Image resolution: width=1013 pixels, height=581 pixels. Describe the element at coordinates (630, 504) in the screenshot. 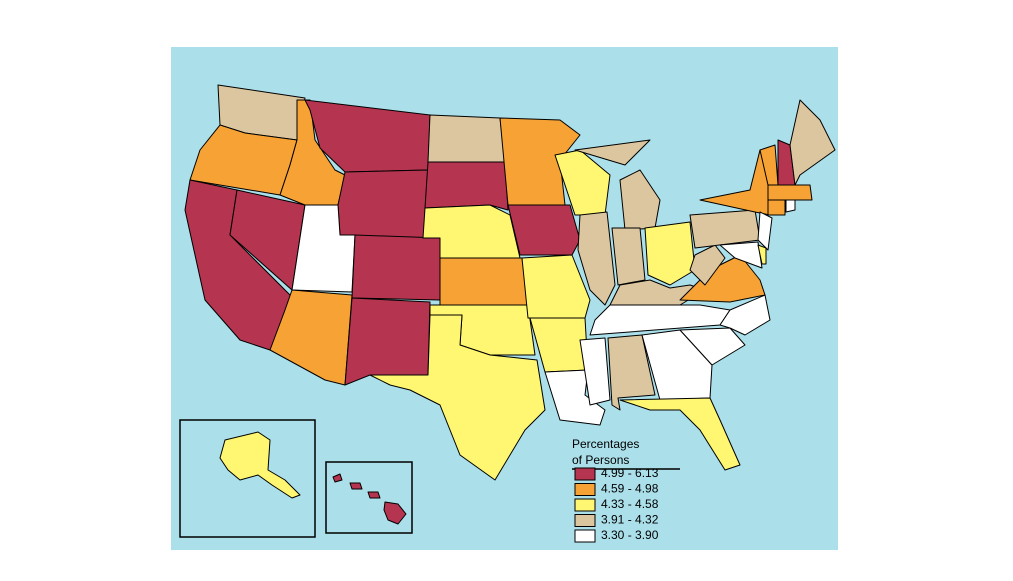

I see `legend-label: 4.33 - 4.58` at that location.